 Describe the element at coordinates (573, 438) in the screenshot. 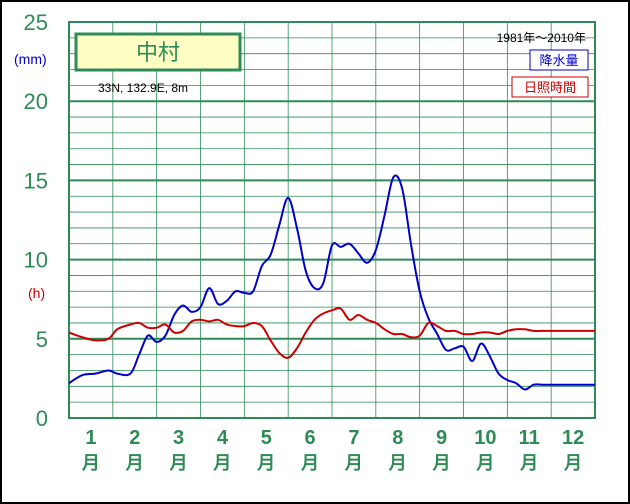

I see `x-tick-label: 12` at that location.